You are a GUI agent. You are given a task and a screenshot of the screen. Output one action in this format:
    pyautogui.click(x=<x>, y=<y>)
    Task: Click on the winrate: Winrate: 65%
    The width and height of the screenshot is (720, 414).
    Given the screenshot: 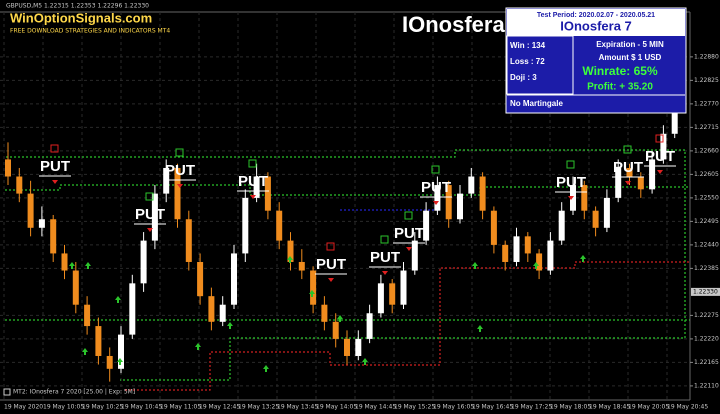 What is the action you would take?
    pyautogui.click(x=620, y=71)
    